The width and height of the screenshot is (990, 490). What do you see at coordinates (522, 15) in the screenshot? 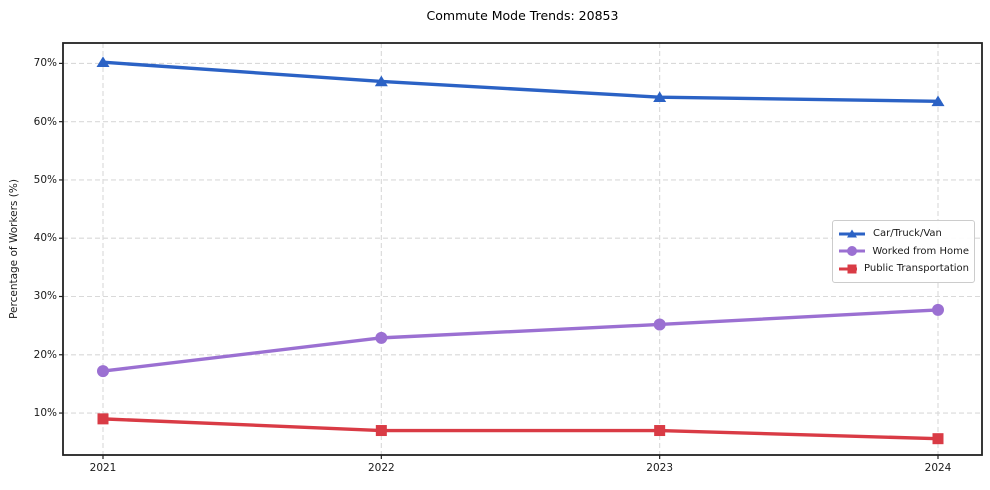
I see `chart-title: Commute Mode Trends: 20853` at bounding box center [522, 15].